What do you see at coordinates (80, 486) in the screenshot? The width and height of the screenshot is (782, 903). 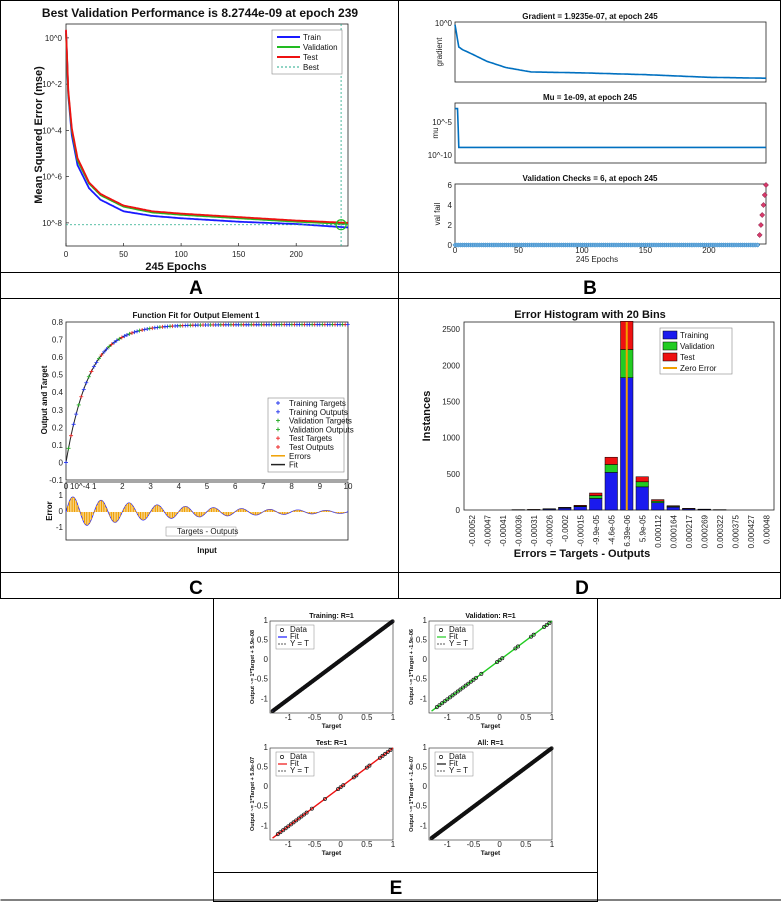 I see `error-exponent: 10^-4` at bounding box center [80, 486].